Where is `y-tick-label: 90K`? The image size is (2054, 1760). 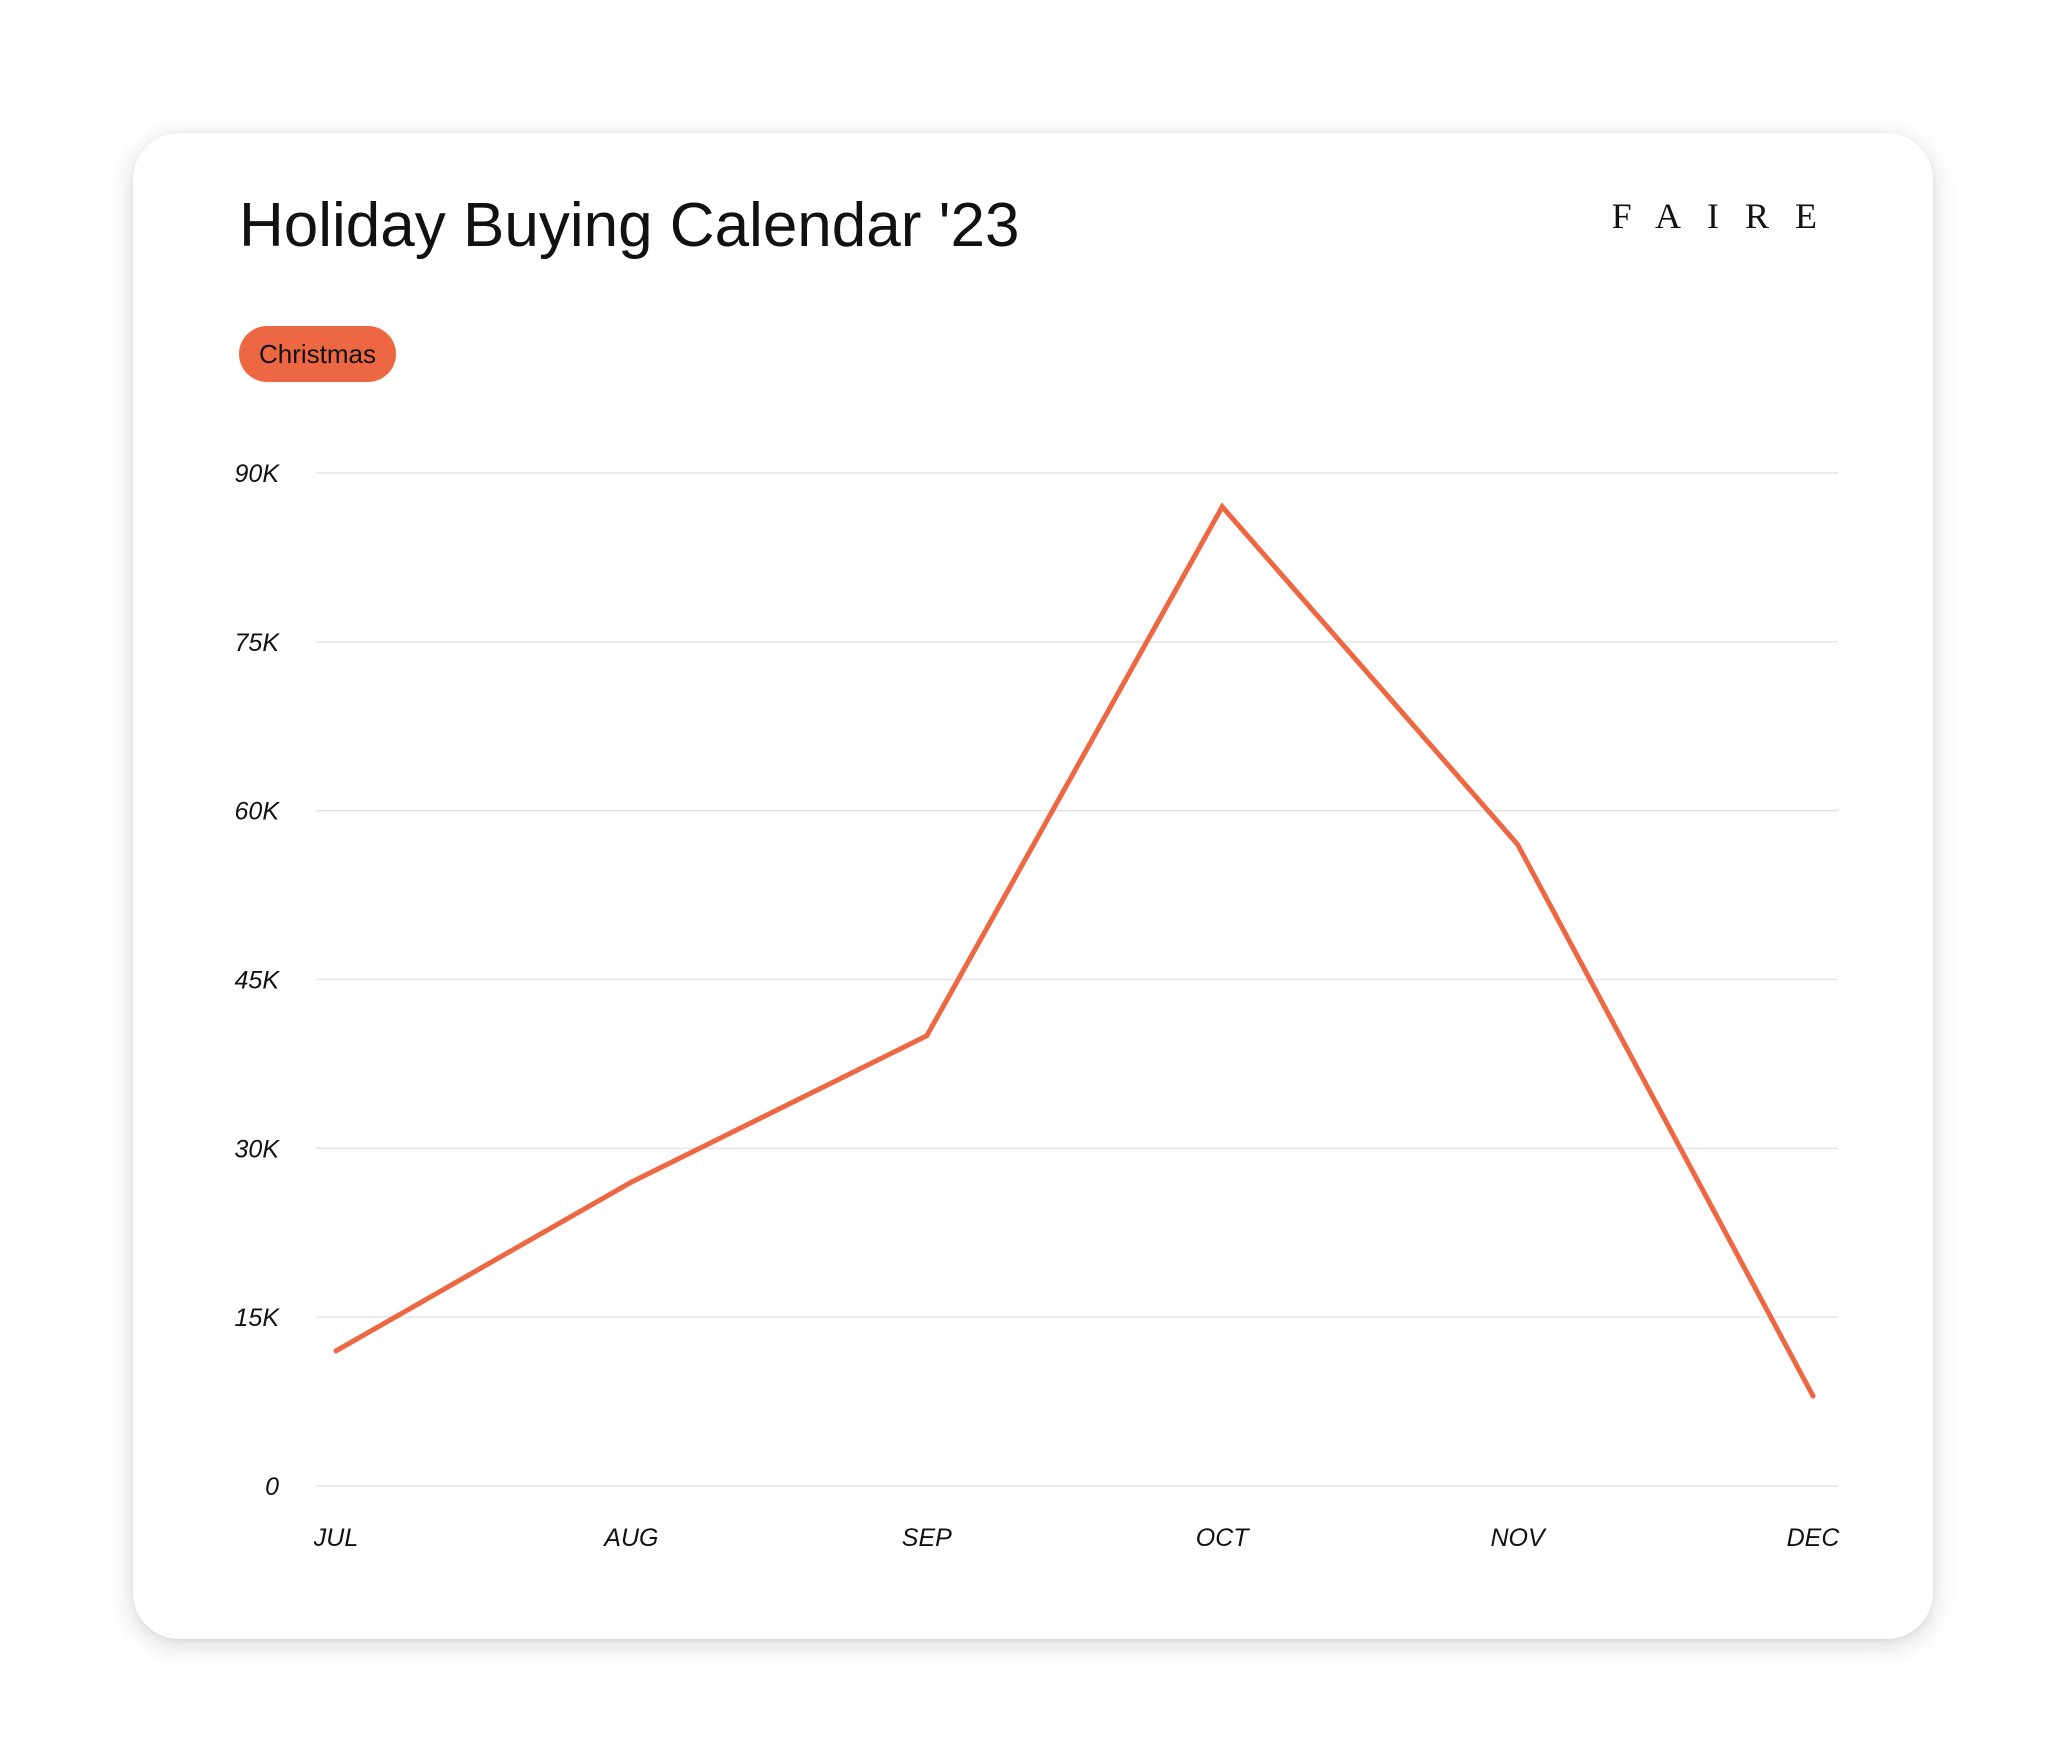 y-tick-label: 90K is located at coordinates (258, 474).